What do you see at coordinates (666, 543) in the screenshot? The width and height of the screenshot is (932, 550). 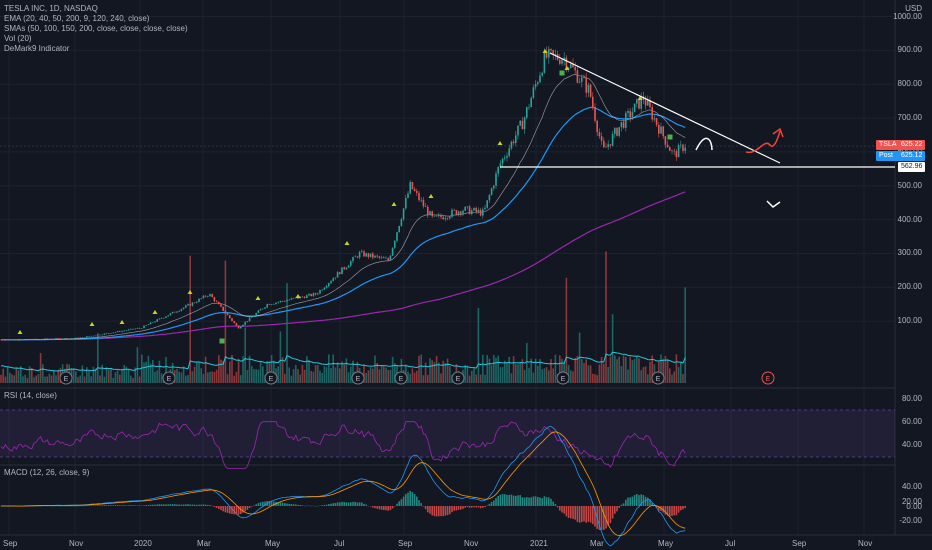 I see `time-tick: May` at bounding box center [666, 543].